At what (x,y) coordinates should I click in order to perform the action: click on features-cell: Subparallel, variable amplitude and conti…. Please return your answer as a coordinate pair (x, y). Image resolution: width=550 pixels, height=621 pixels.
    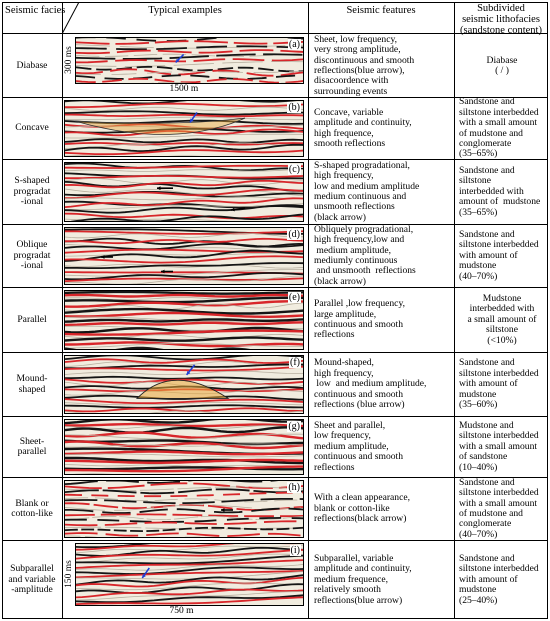
    Looking at the image, I should click on (381, 580).